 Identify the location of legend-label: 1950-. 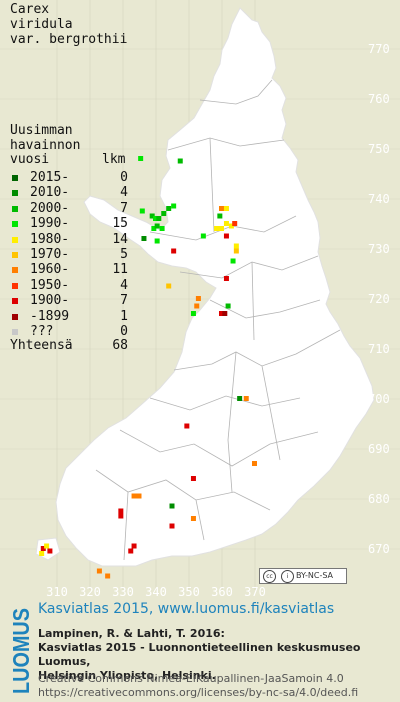
(50, 285).